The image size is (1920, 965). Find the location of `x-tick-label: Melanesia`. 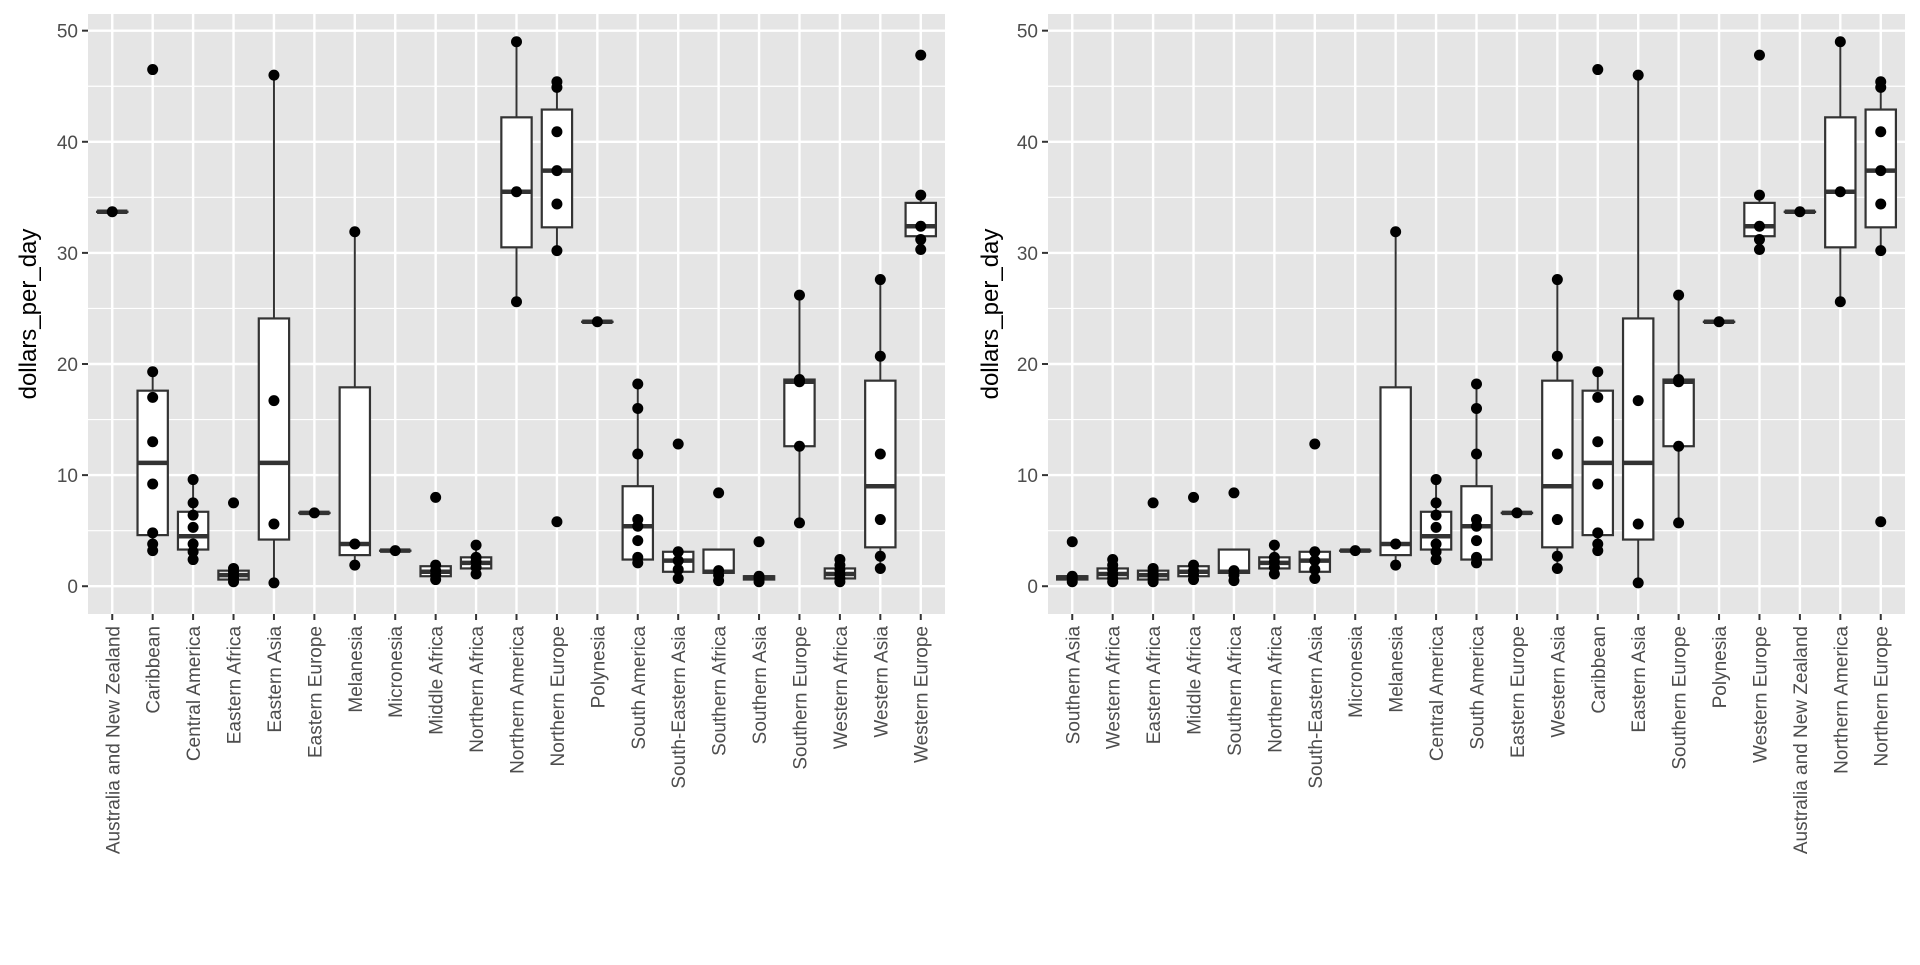

x-tick-label: Melanesia is located at coordinates (1397, 669).